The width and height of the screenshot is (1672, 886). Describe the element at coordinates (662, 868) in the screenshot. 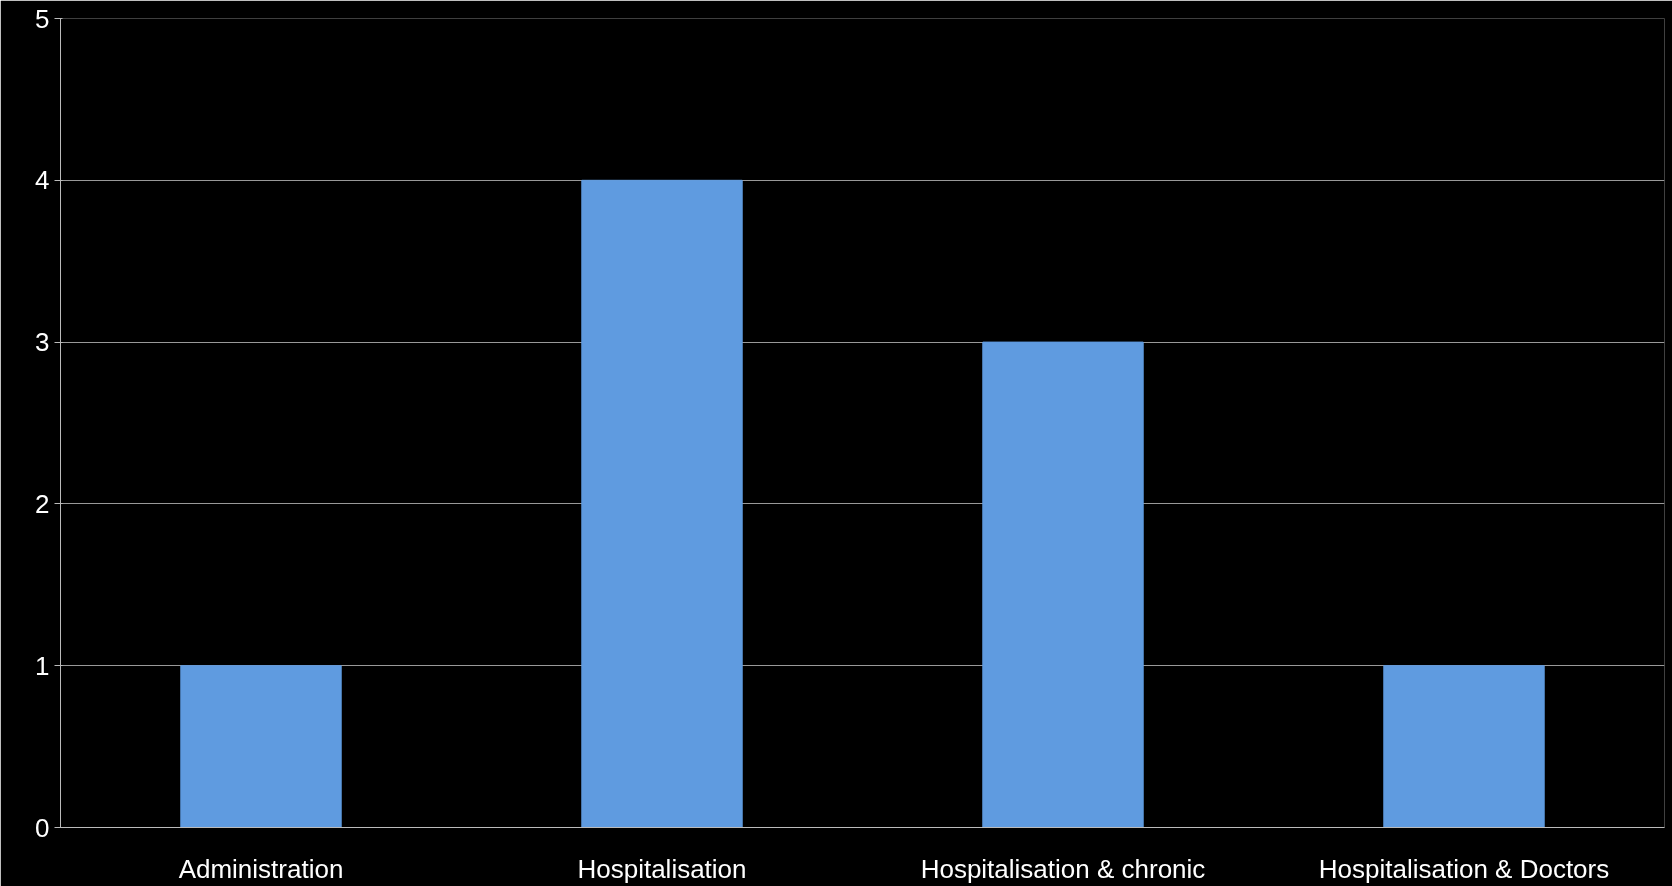

I see `x-tick-label: Hospitalisation` at that location.